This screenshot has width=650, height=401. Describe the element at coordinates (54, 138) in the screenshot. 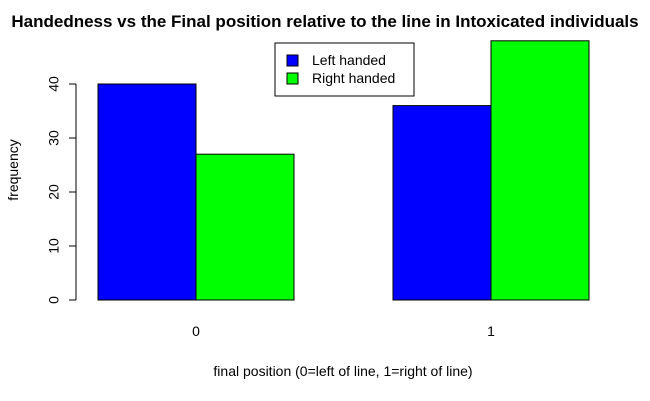

I see `y-tick-label: 30` at that location.